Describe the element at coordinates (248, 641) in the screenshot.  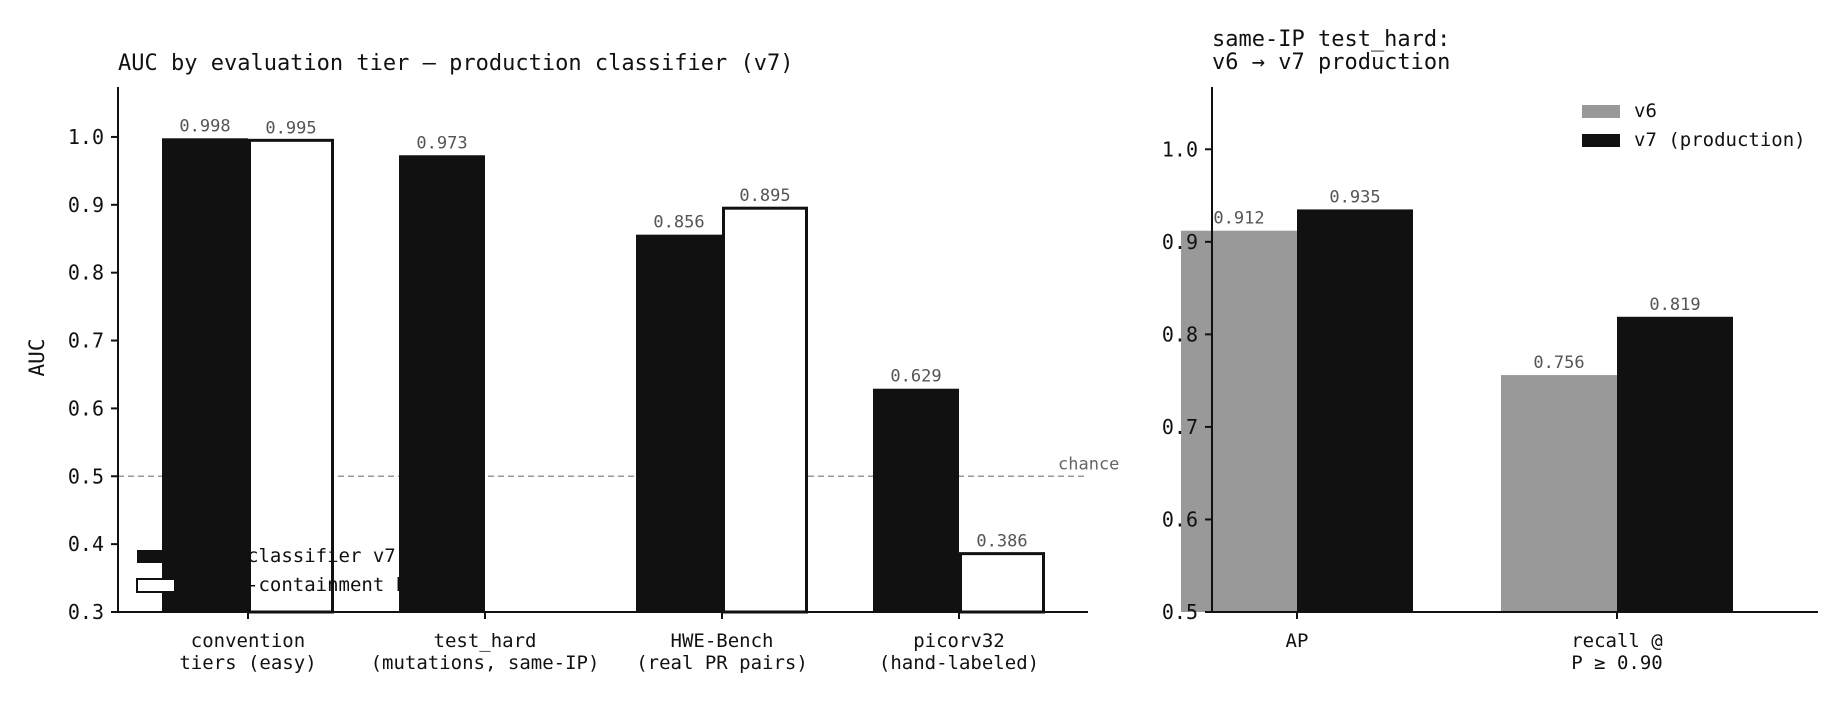
I see `x-tick-label: convention` at that location.